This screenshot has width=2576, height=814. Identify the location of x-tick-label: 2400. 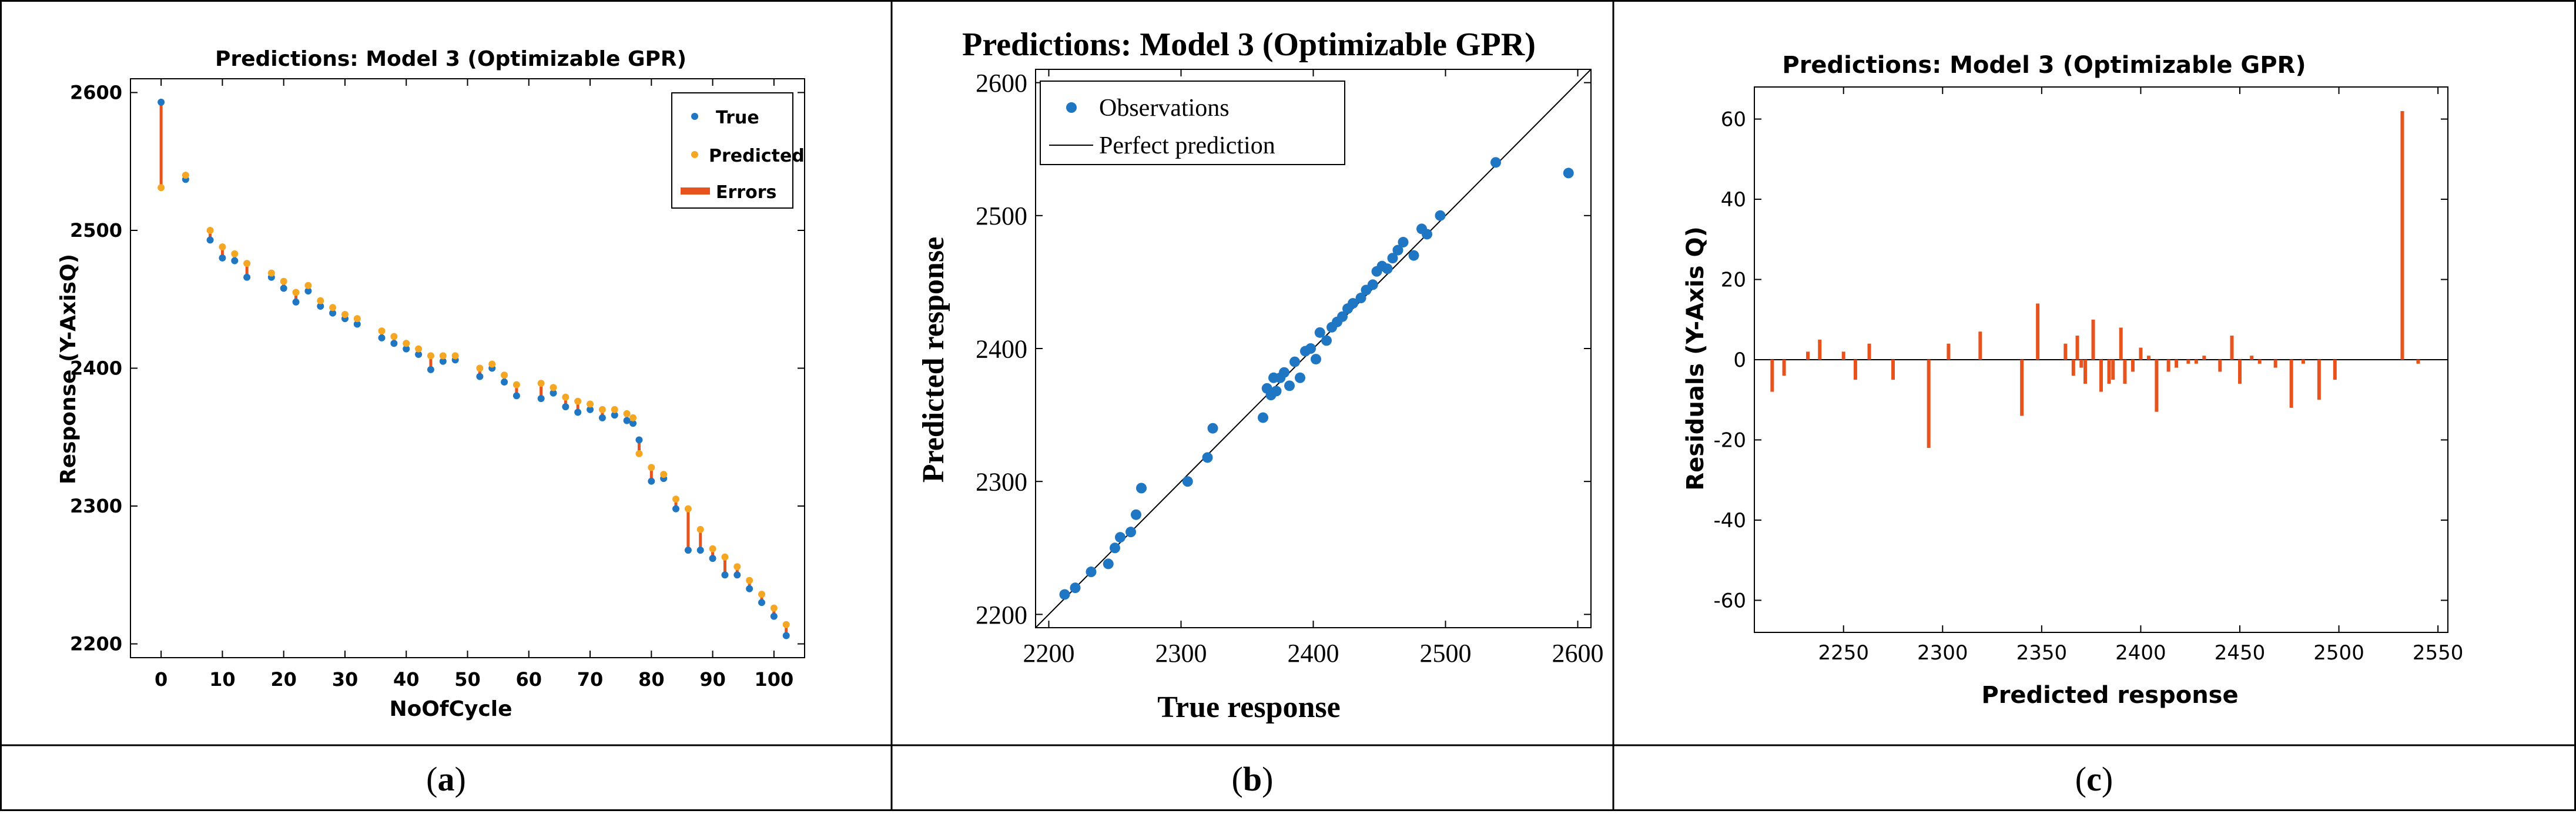
(1313, 653).